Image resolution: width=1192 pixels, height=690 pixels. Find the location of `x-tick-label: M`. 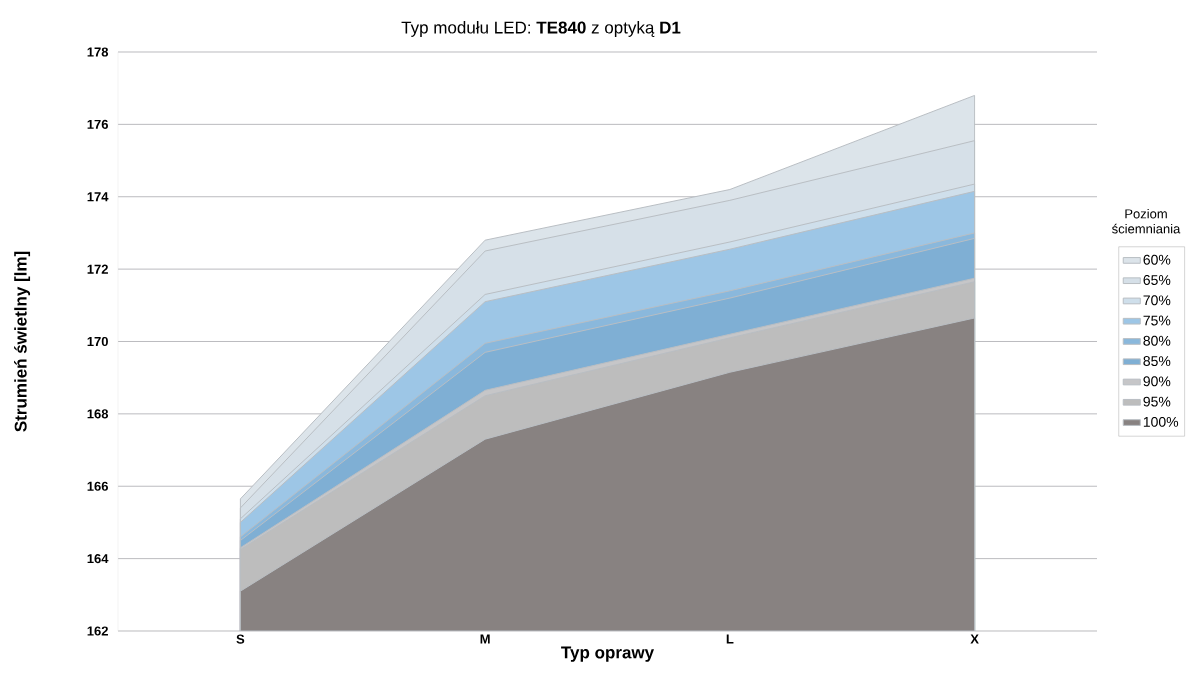

x-tick-label: M is located at coordinates (485, 639).